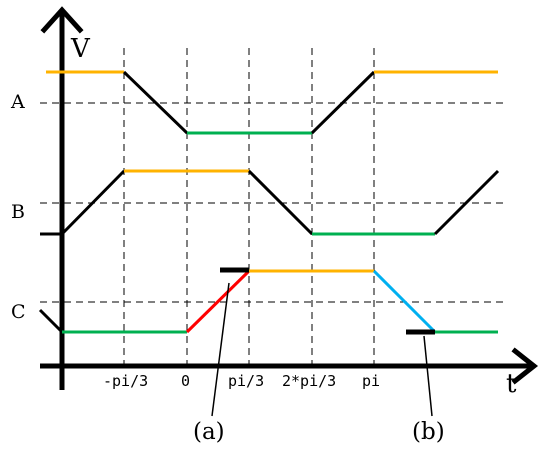 The height and width of the screenshot is (455, 550). What do you see at coordinates (272, 102) in the screenshot?
I see `waveform-a` at bounding box center [272, 102].